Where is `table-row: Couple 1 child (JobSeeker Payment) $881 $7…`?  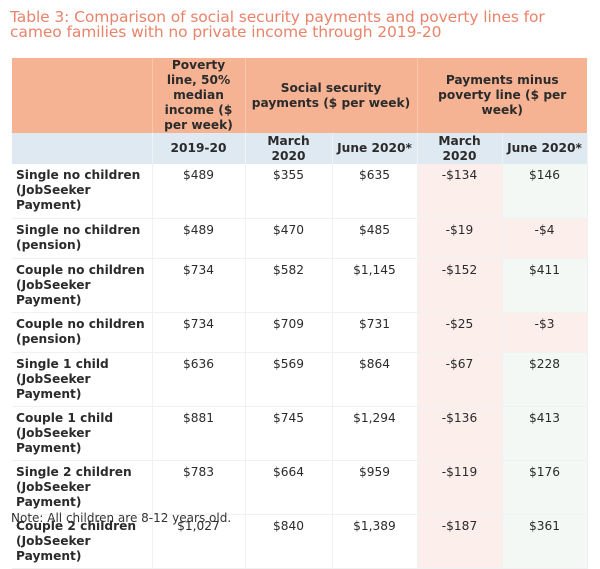 table-row: Couple 1 child (JobSeeker Payment) $881 $7… is located at coordinates (300, 433).